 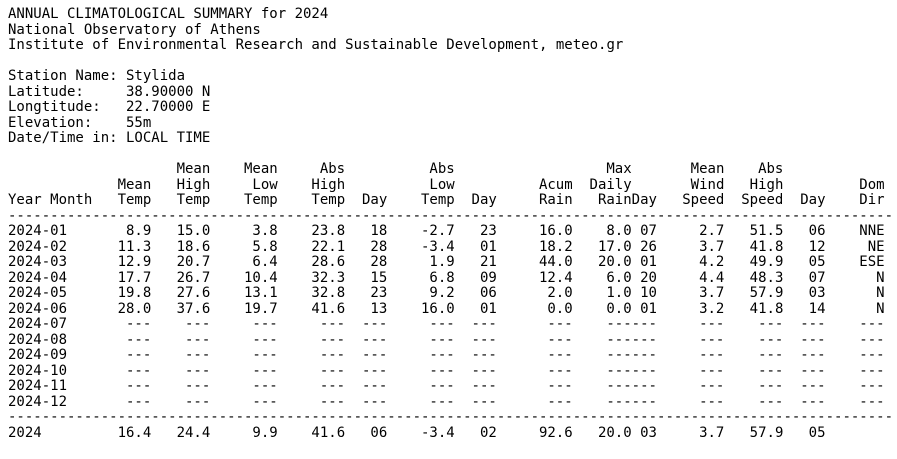 I want to click on dom-dir: Dom, so click(x=872, y=184).